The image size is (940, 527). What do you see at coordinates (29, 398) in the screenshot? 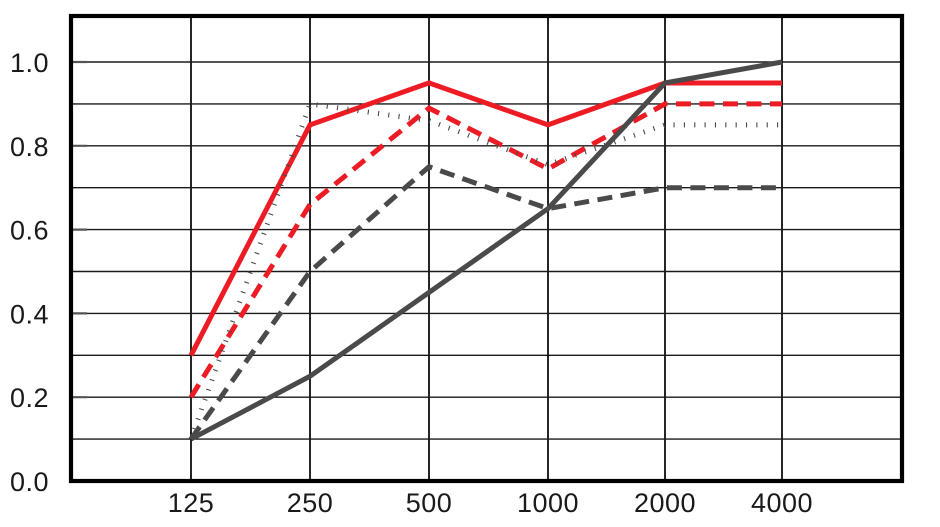
I see `y-axis-tick-label: 0.2` at bounding box center [29, 398].